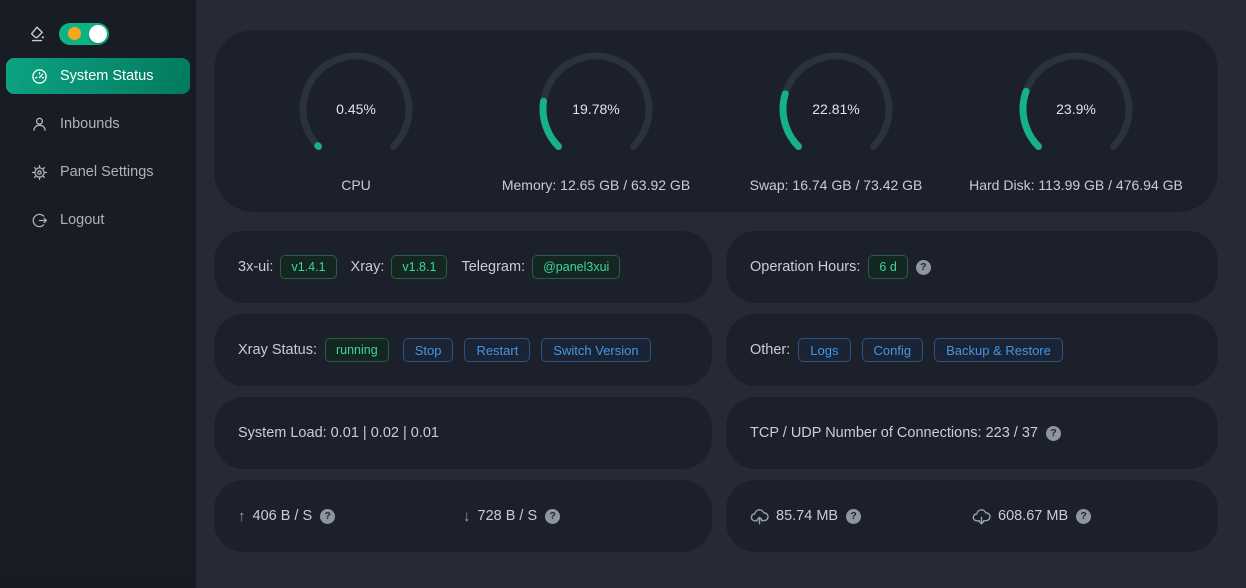 This screenshot has height=588, width=1246. Describe the element at coordinates (90, 124) in the screenshot. I see `sidebar-item-label: Inbounds` at that location.